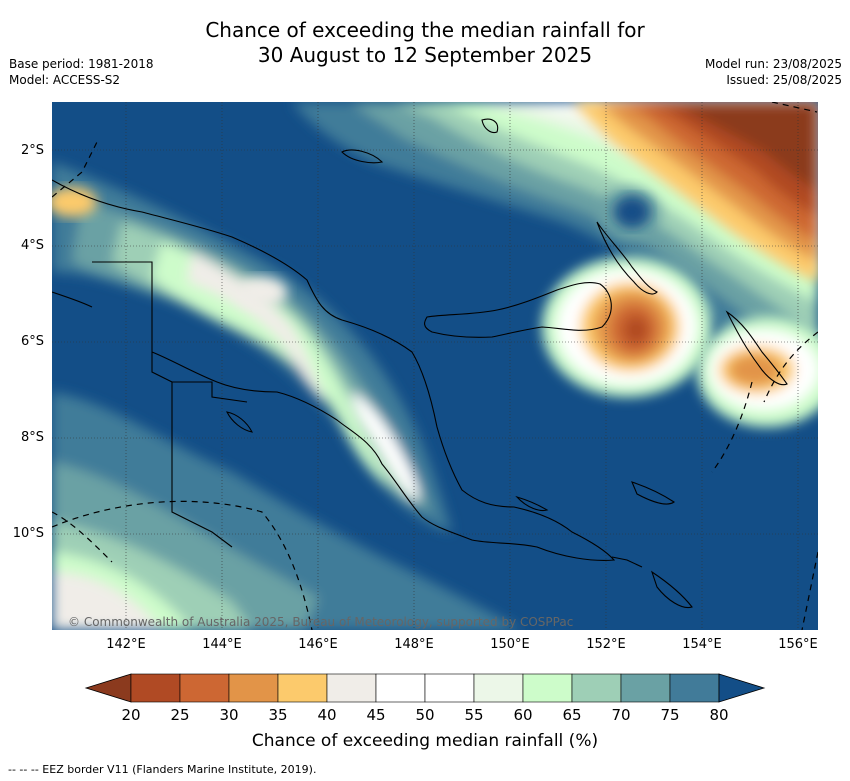 The image size is (850, 781). What do you see at coordinates (65, 80) in the screenshot?
I see `model-name: Model: ACCESS-S2` at bounding box center [65, 80].